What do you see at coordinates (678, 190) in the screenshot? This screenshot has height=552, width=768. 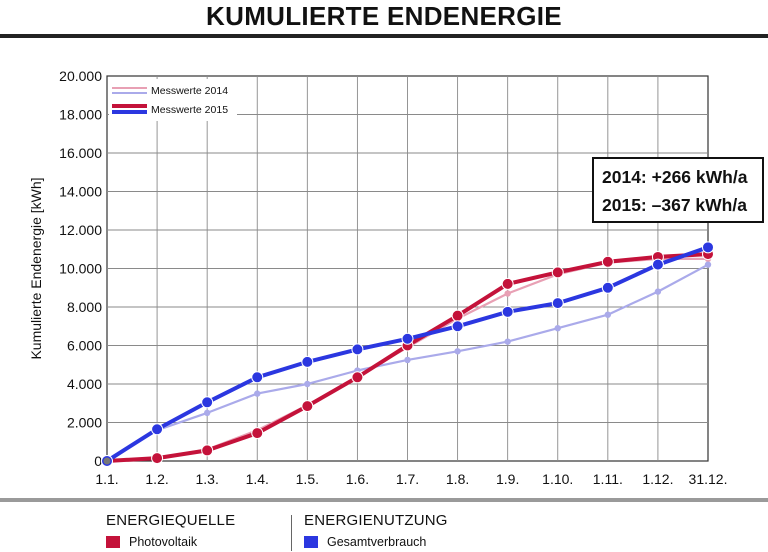 I see `annotation-box: 2014: +266 kWh/a 2015: –367 kWh/a` at bounding box center [678, 190].